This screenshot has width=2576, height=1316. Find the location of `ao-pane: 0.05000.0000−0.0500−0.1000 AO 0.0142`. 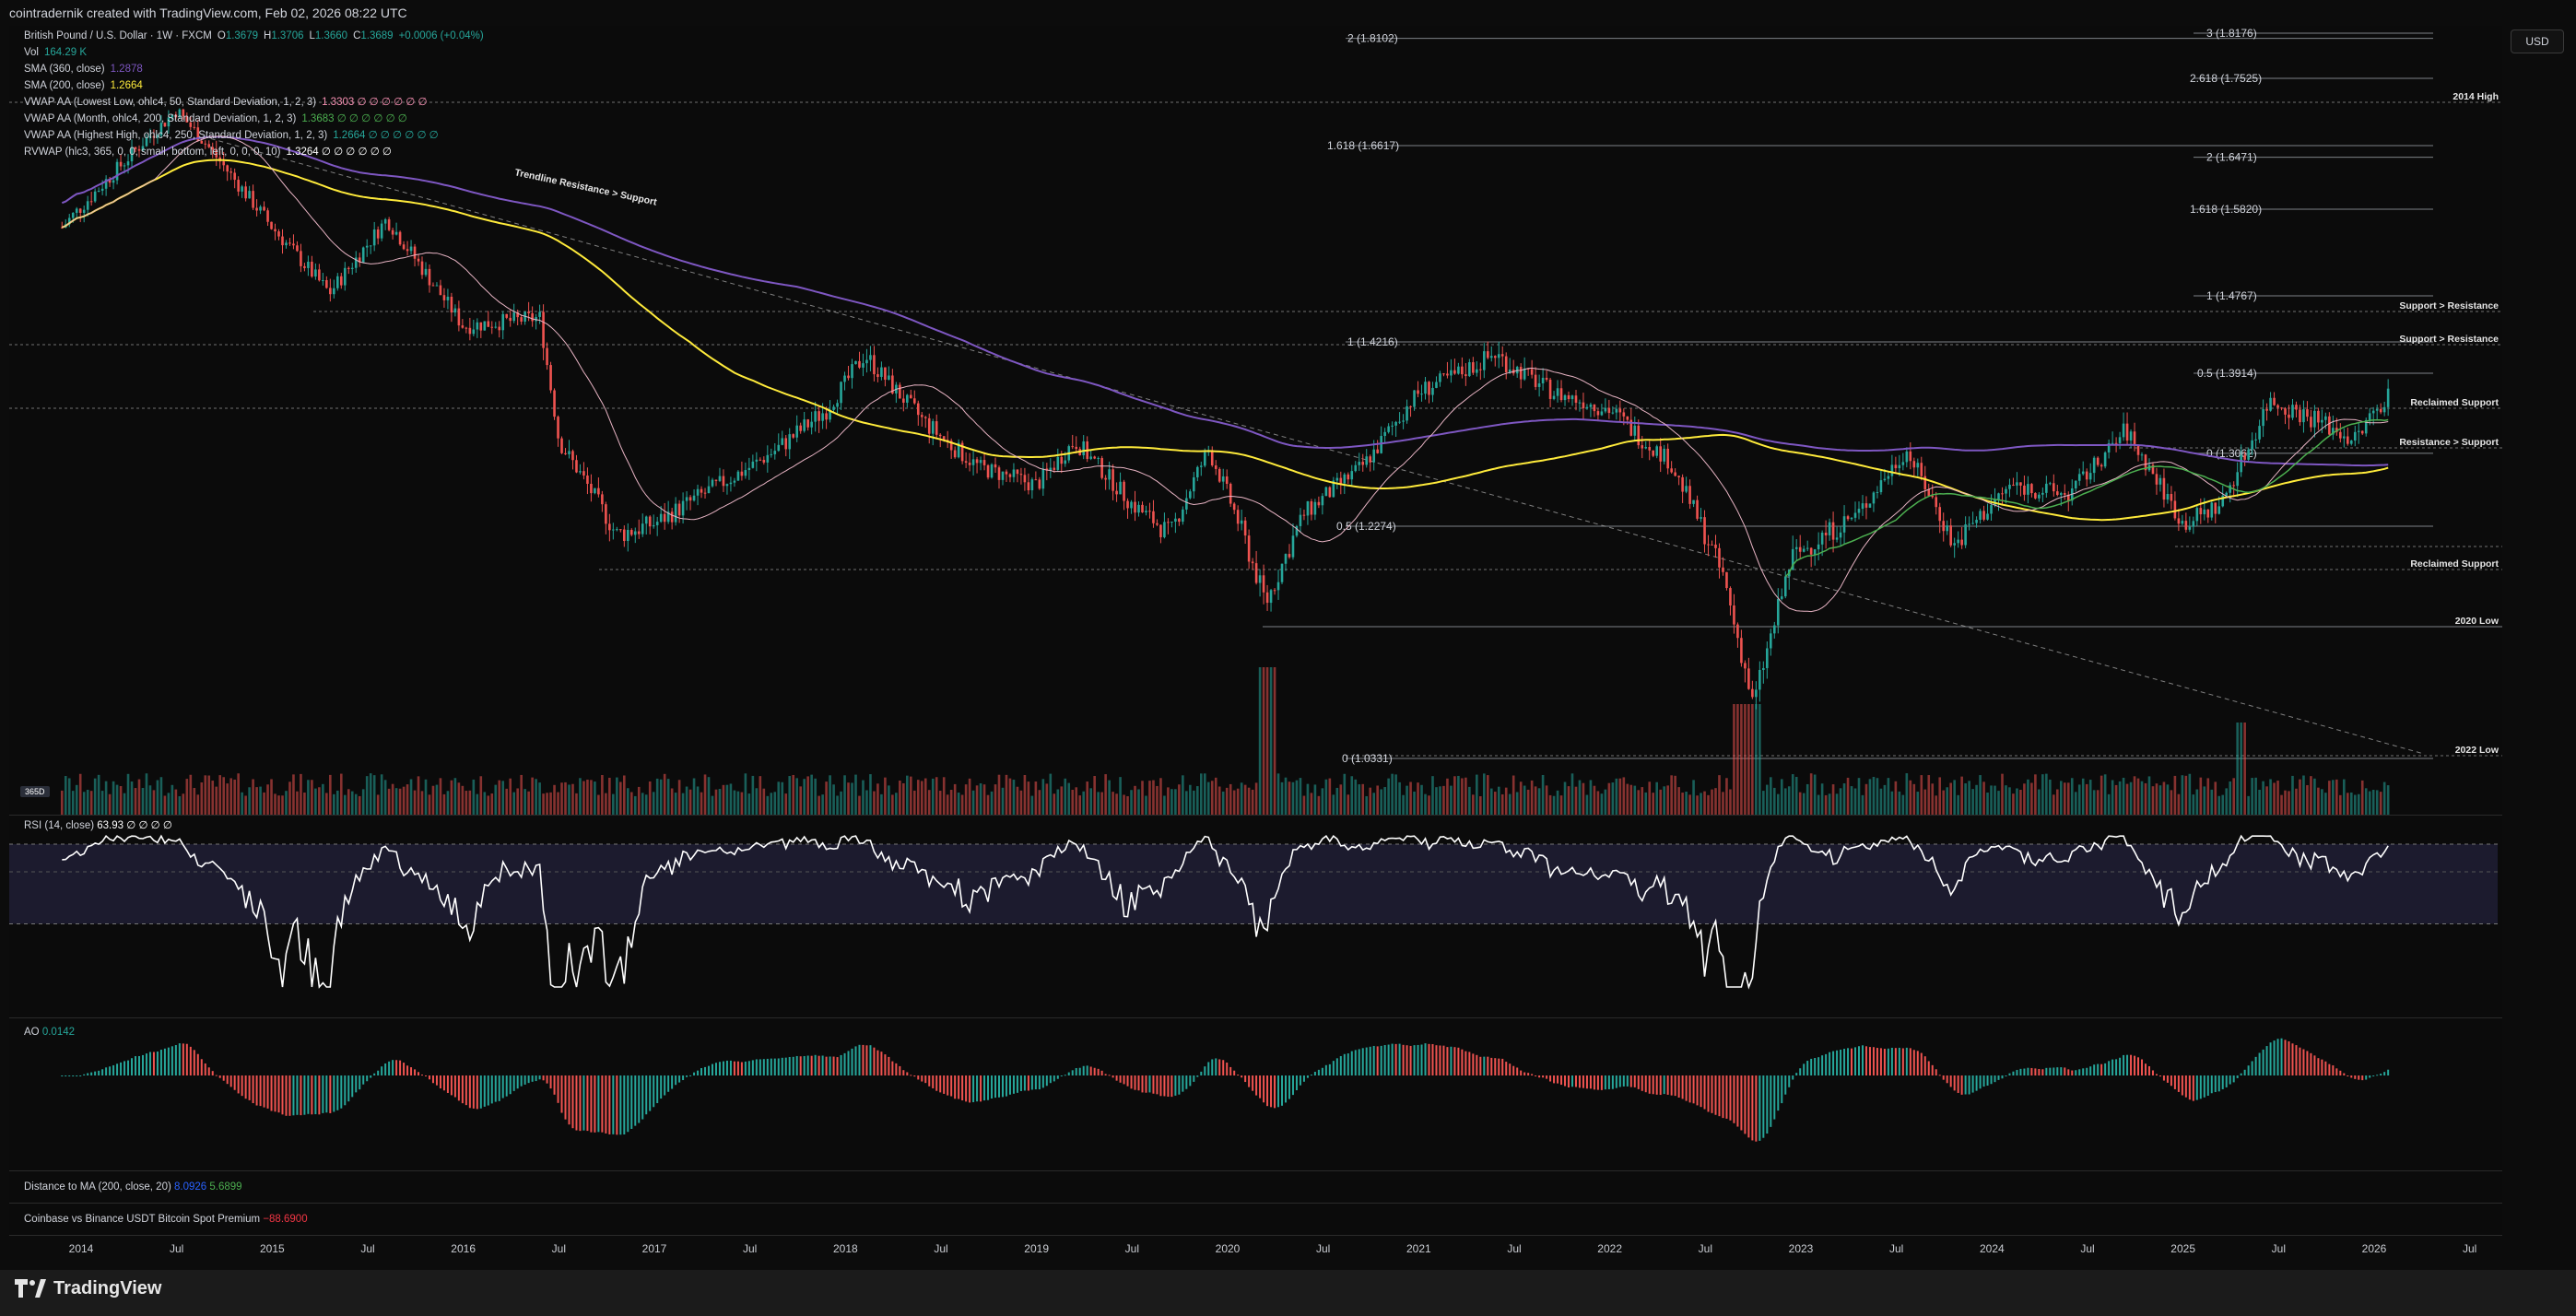

ao-pane: 0.05000.0000−0.0500−0.1000 AO 0.0142 is located at coordinates (1255, 1094).